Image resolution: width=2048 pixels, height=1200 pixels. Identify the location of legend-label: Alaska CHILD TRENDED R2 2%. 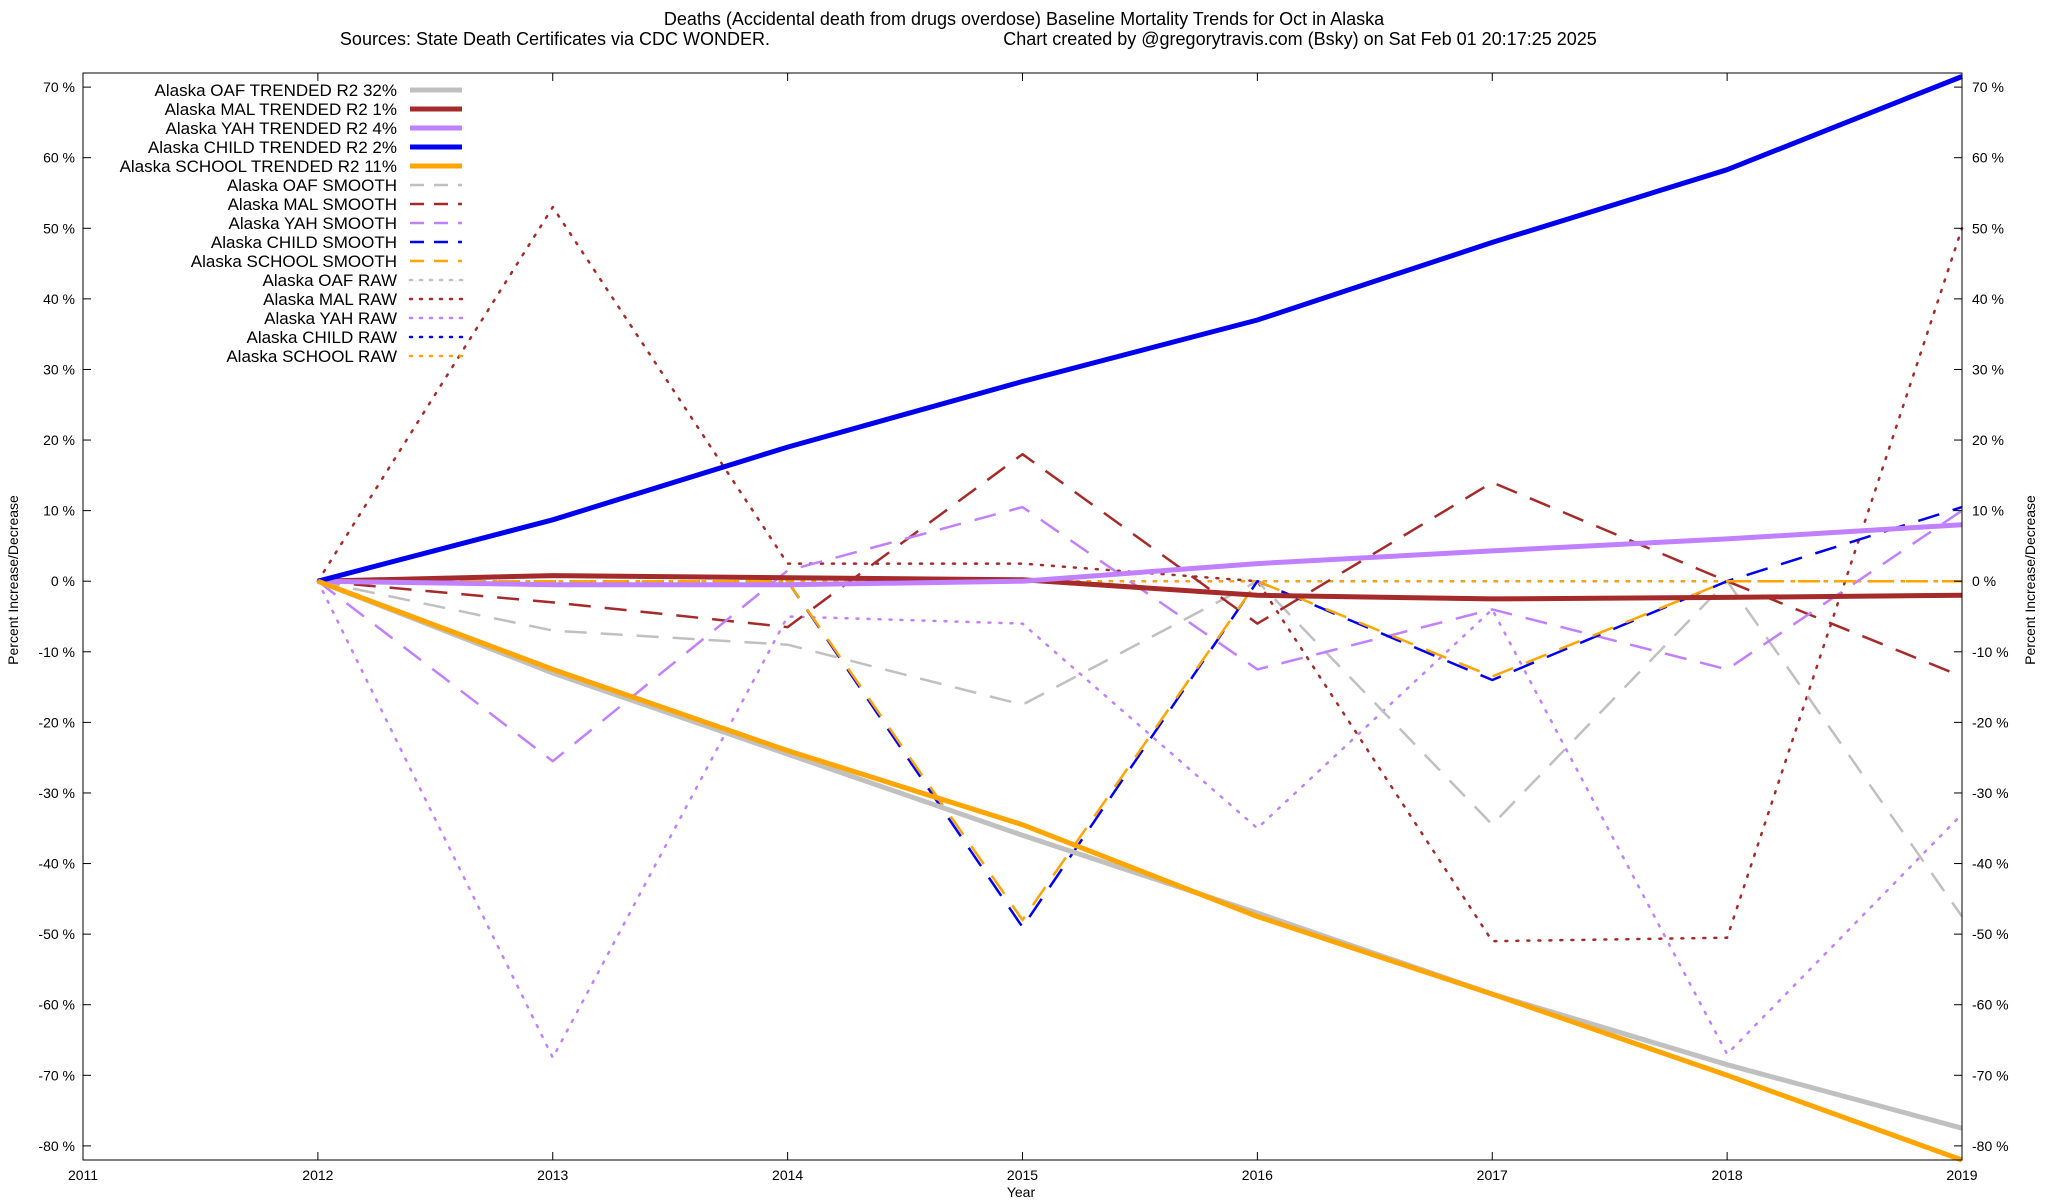
(272, 147).